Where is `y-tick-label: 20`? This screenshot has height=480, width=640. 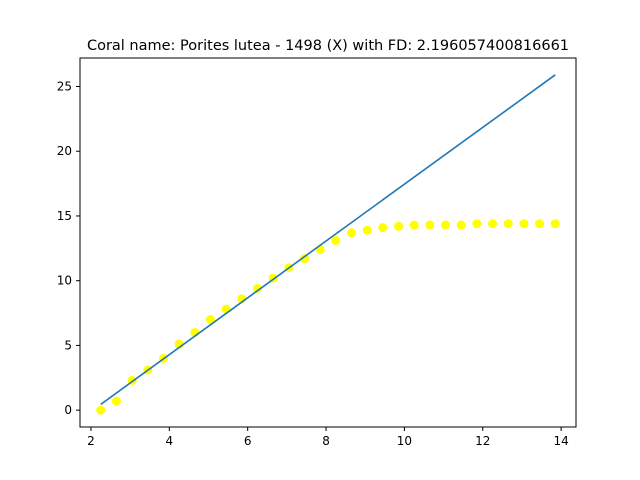 y-tick-label: 20 is located at coordinates (64, 151).